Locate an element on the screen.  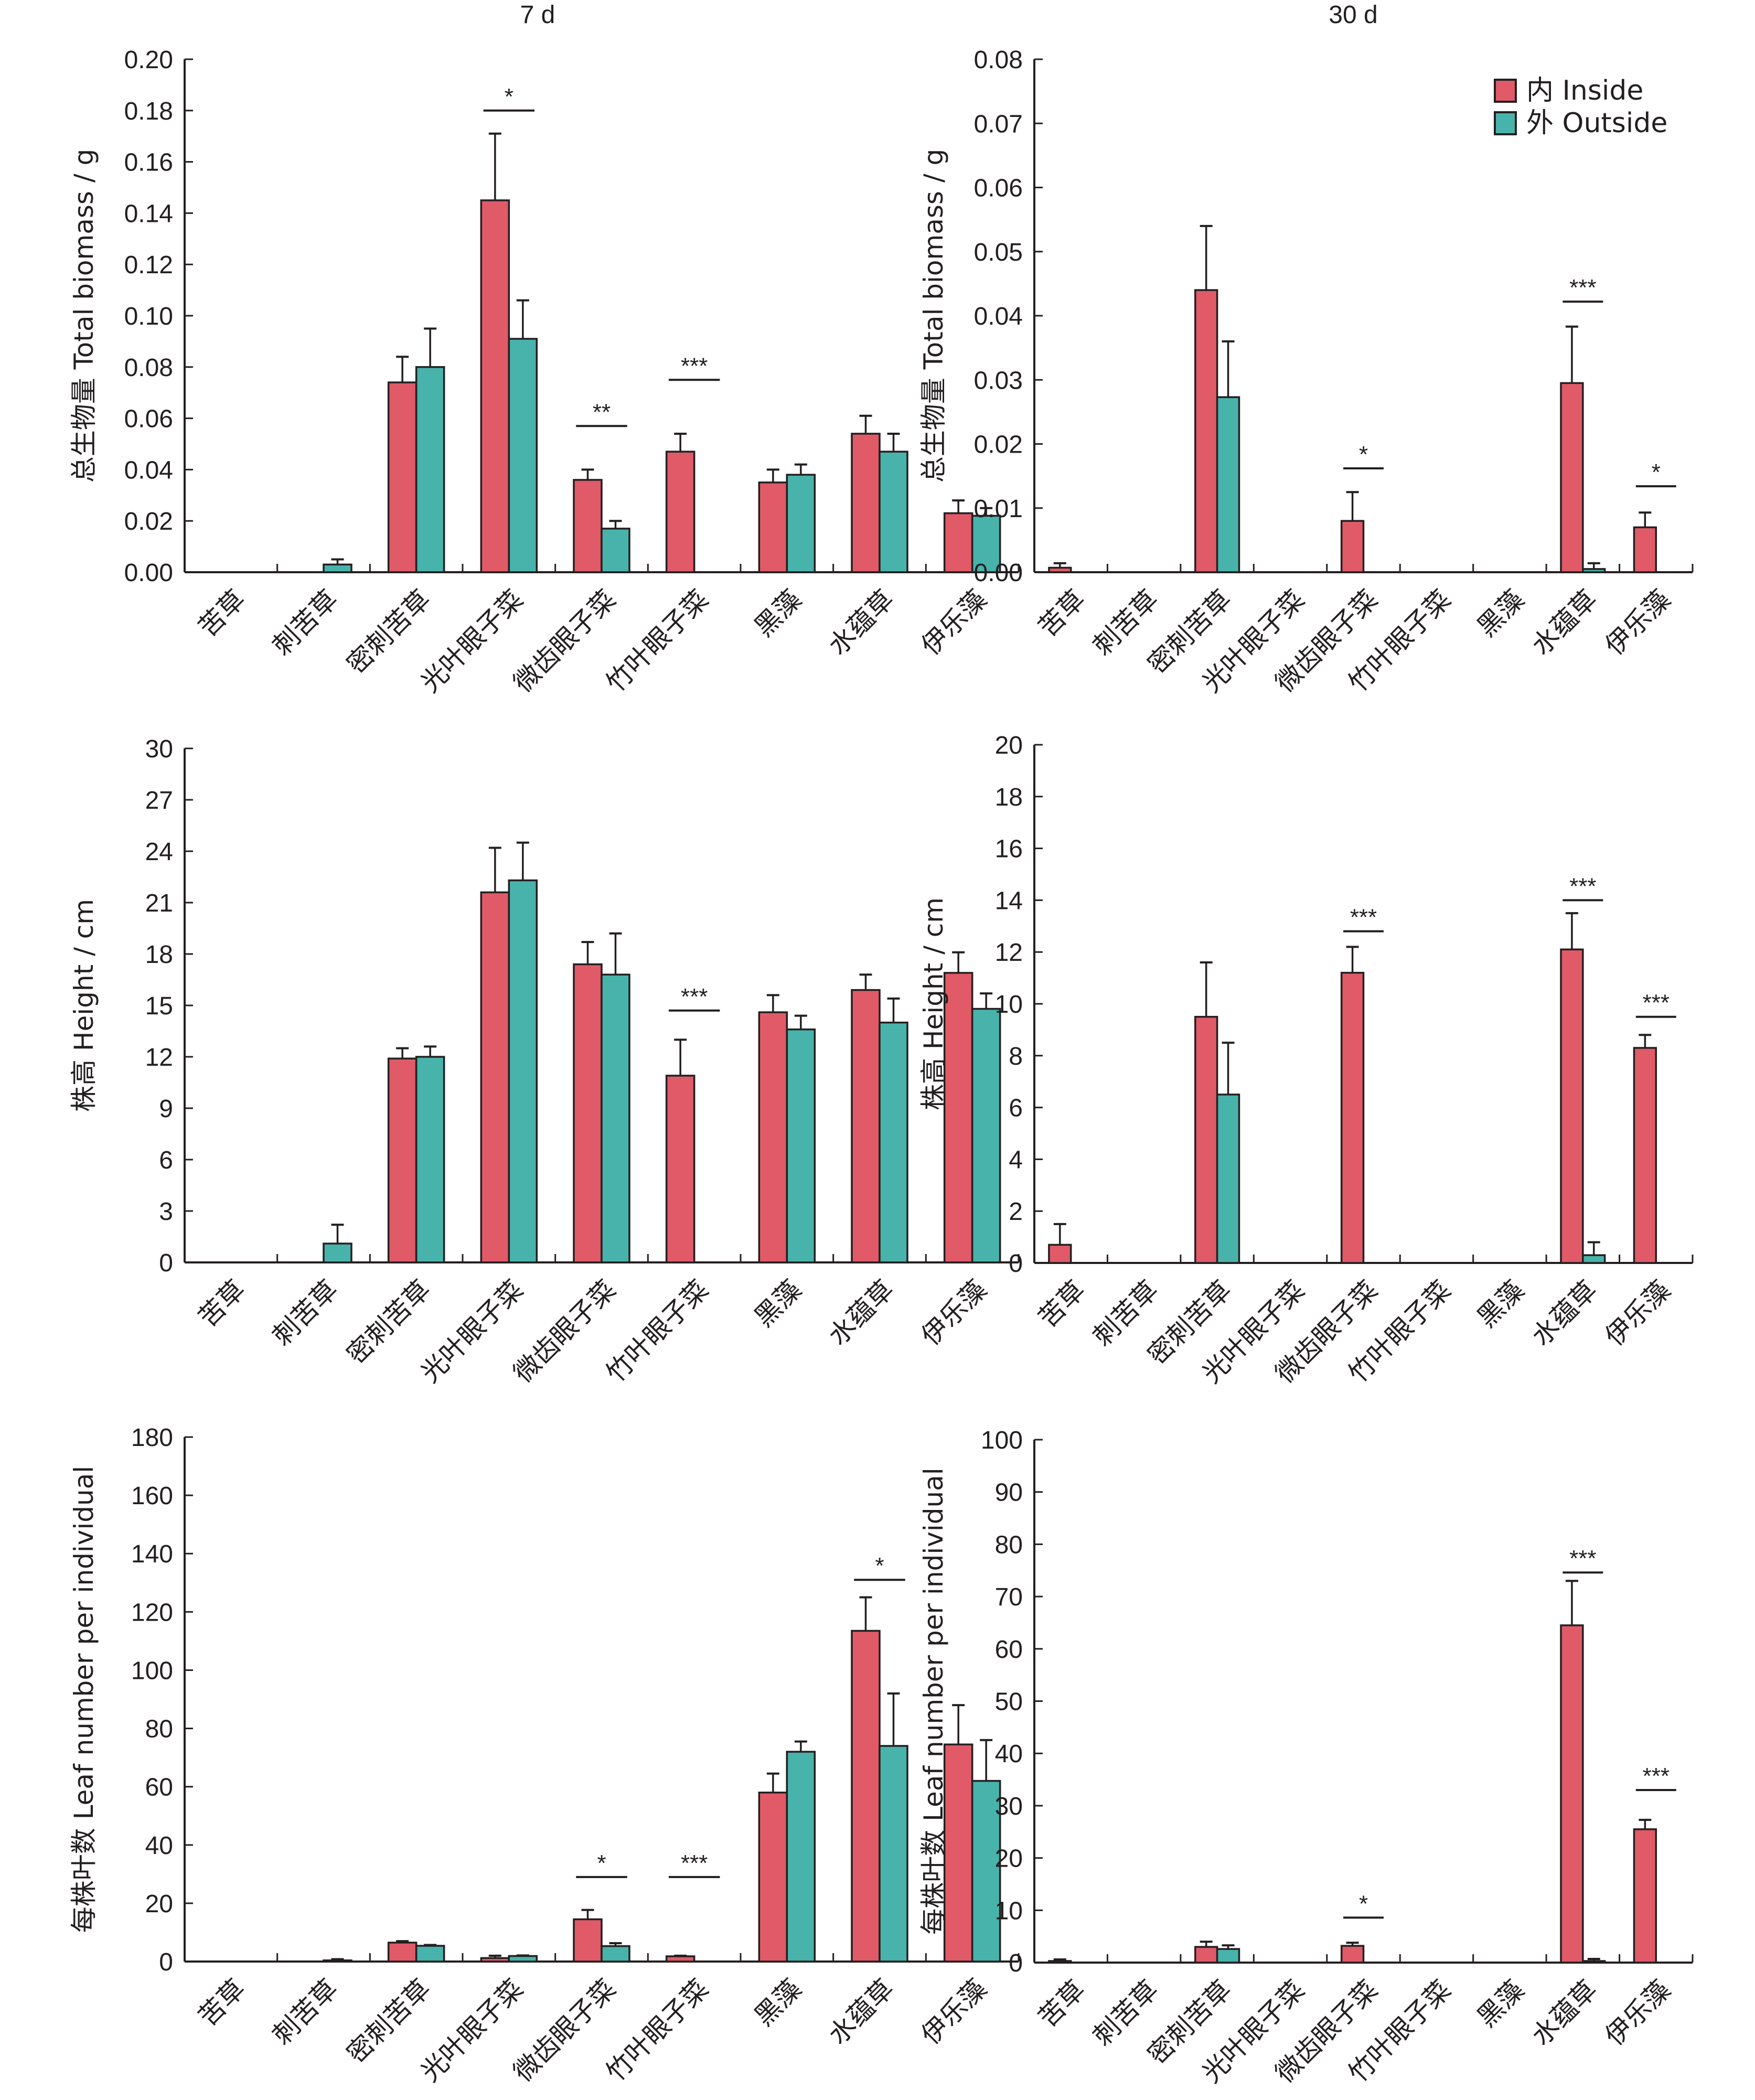
significance-label: ** is located at coordinates (602, 412).